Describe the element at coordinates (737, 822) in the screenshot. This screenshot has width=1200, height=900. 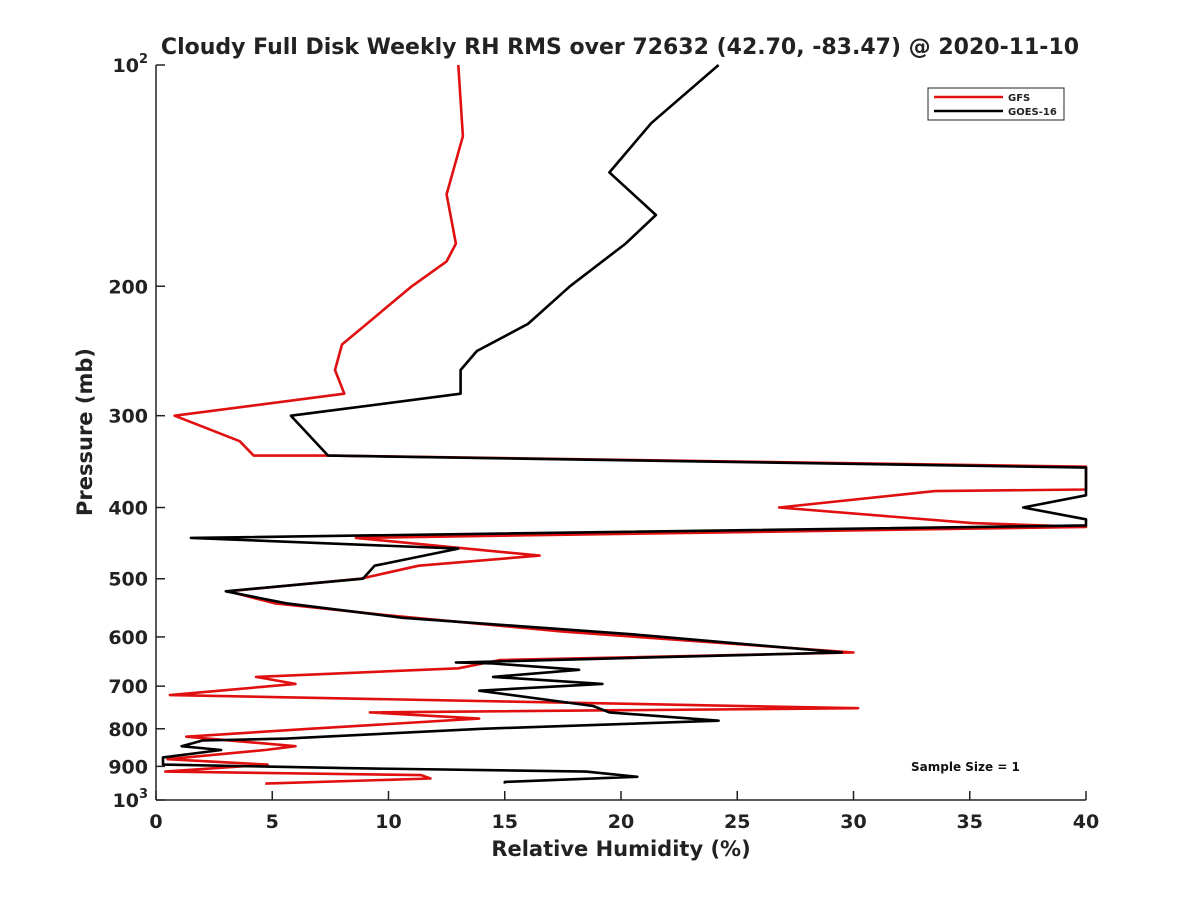
I see `x-tick-label: 25` at that location.